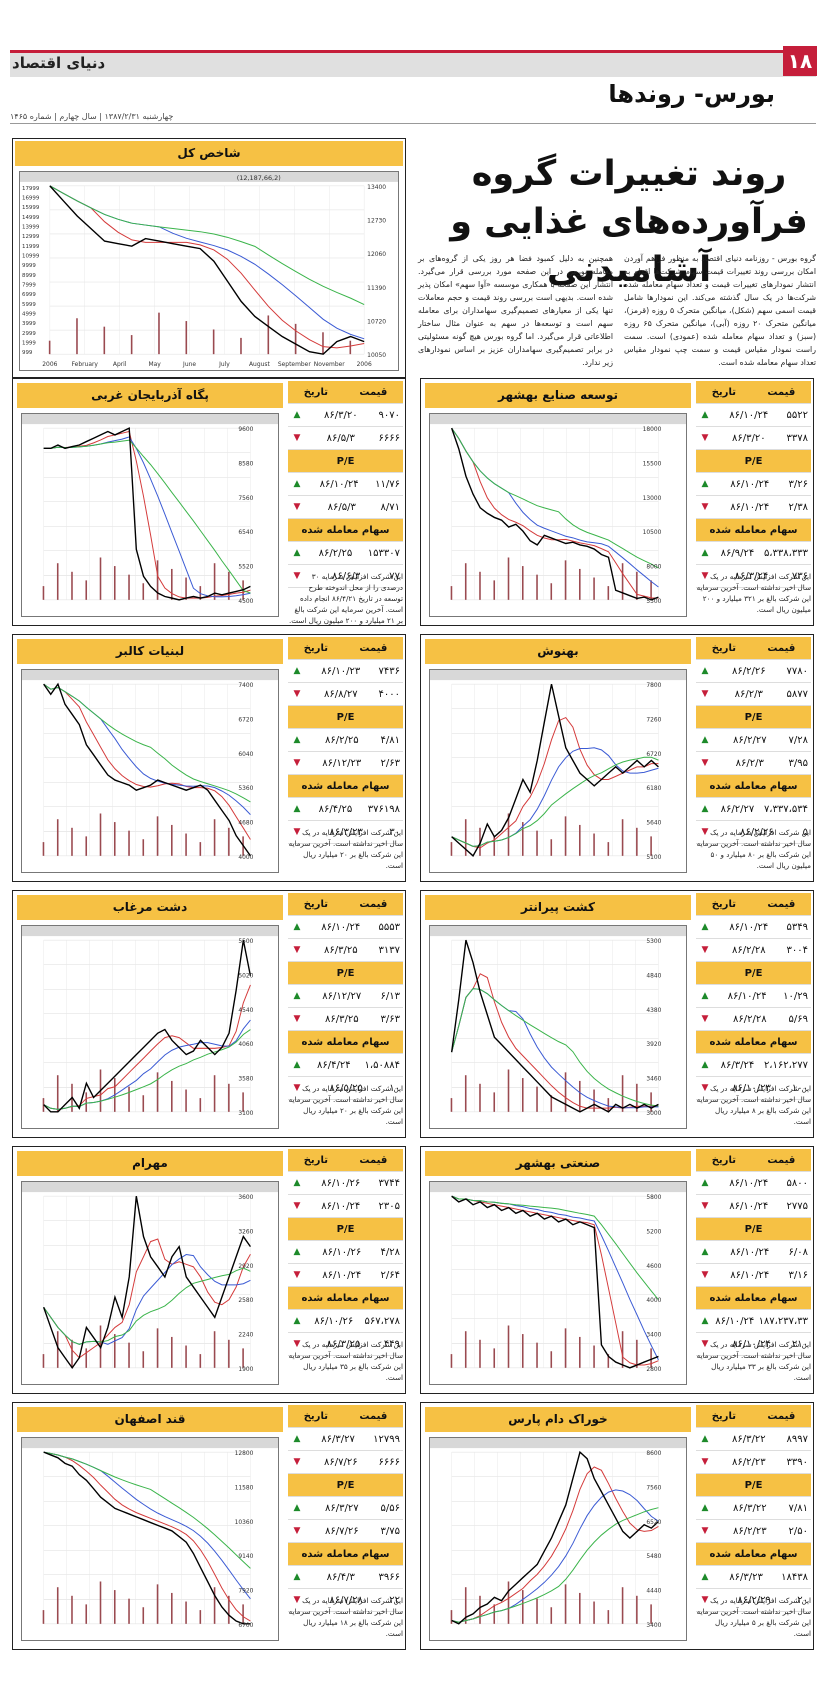 The height and width of the screenshot is (1708, 827). Describe the element at coordinates (373, 392) in the screenshot. I see `price-header: قیمت` at that location.